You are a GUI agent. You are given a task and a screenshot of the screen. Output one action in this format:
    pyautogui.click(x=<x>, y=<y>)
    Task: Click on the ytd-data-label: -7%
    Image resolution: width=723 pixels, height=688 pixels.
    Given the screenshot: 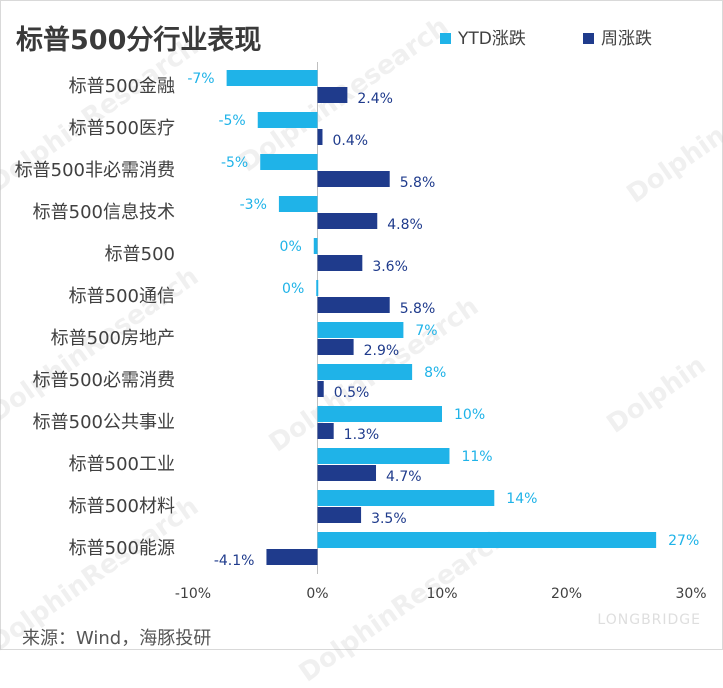 What is the action you would take?
    pyautogui.click(x=200, y=79)
    